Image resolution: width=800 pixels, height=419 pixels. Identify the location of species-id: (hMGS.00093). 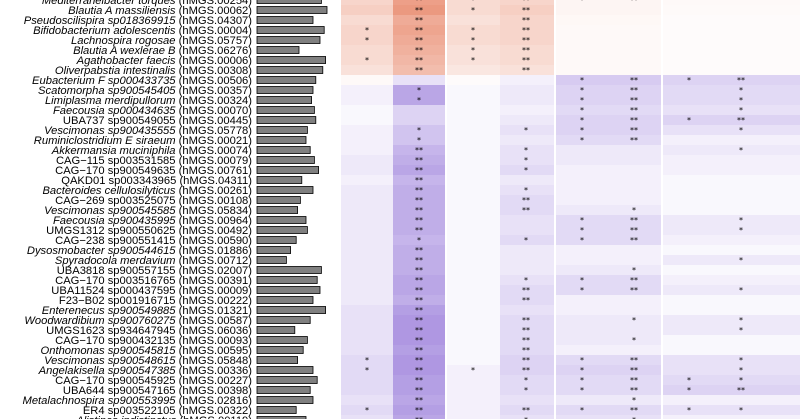
(214, 341).